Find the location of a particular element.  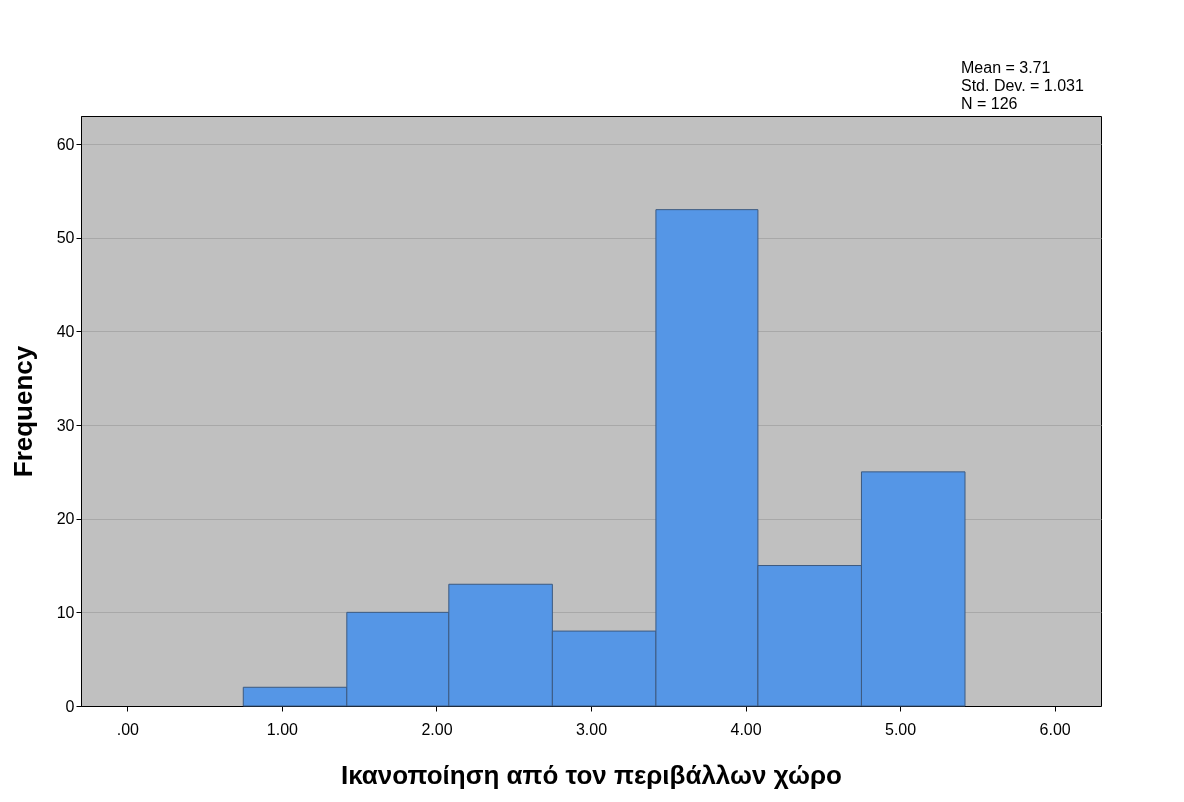

text: Std. Dev. = 1.031 is located at coordinates (1022, 85).